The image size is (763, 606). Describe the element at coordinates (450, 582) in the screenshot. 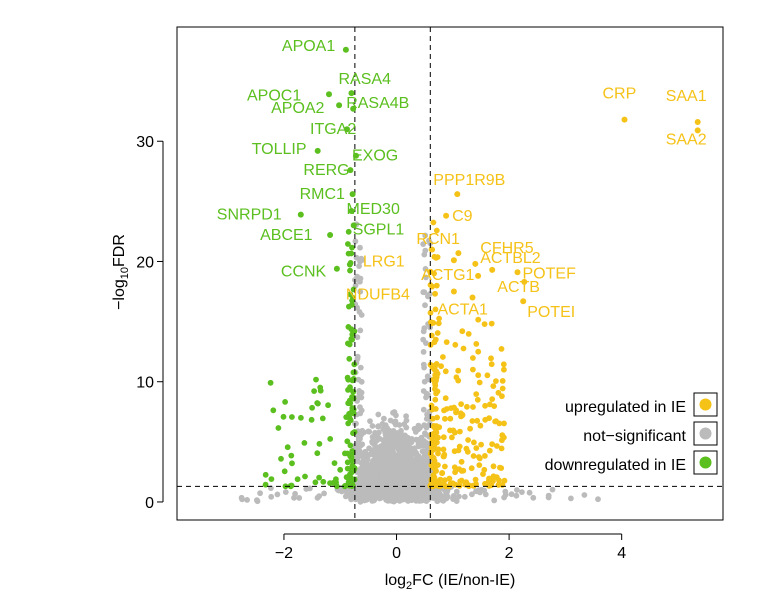

I see `x-axis-title: log2FC (IE/non-IE)` at that location.